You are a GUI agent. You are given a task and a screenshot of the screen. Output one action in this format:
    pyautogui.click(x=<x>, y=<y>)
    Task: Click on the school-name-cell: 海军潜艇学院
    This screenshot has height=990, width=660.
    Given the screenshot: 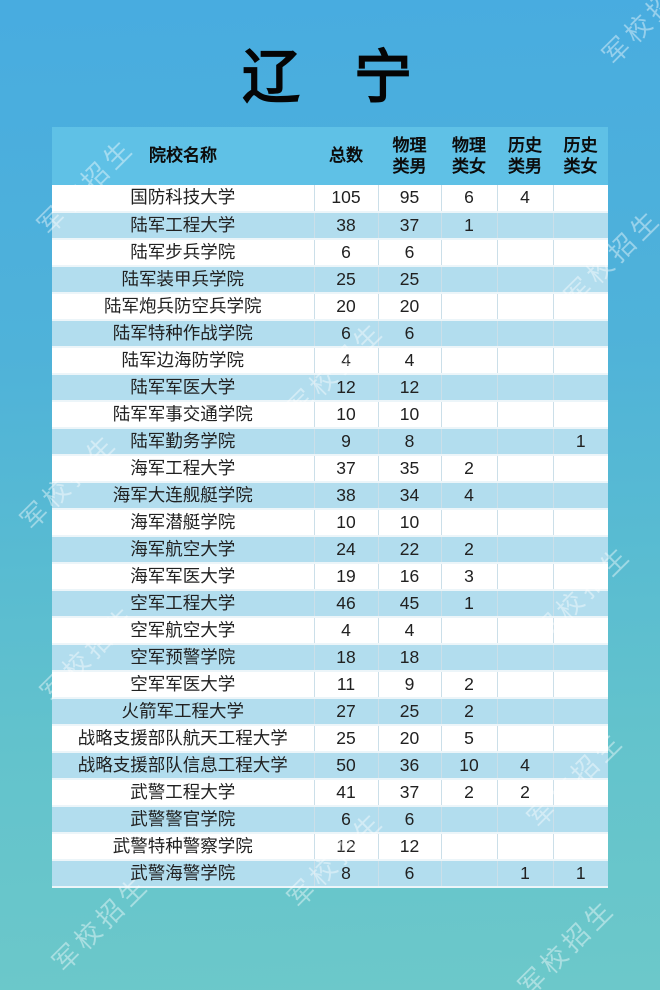 What is the action you would take?
    pyautogui.click(x=183, y=523)
    